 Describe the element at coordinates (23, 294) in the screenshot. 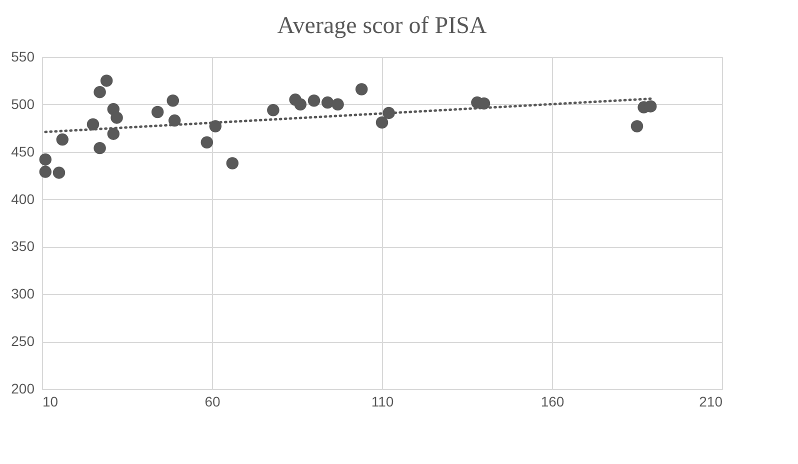

I see `y-tick-label: 300` at that location.